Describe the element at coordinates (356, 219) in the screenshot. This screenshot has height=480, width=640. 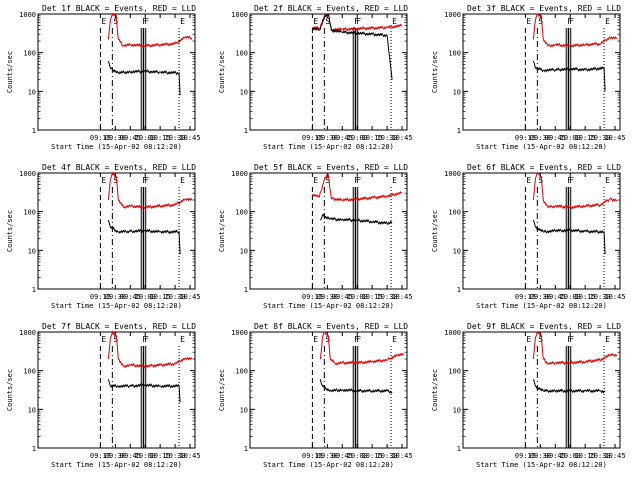
I see `series-line-events` at that location.